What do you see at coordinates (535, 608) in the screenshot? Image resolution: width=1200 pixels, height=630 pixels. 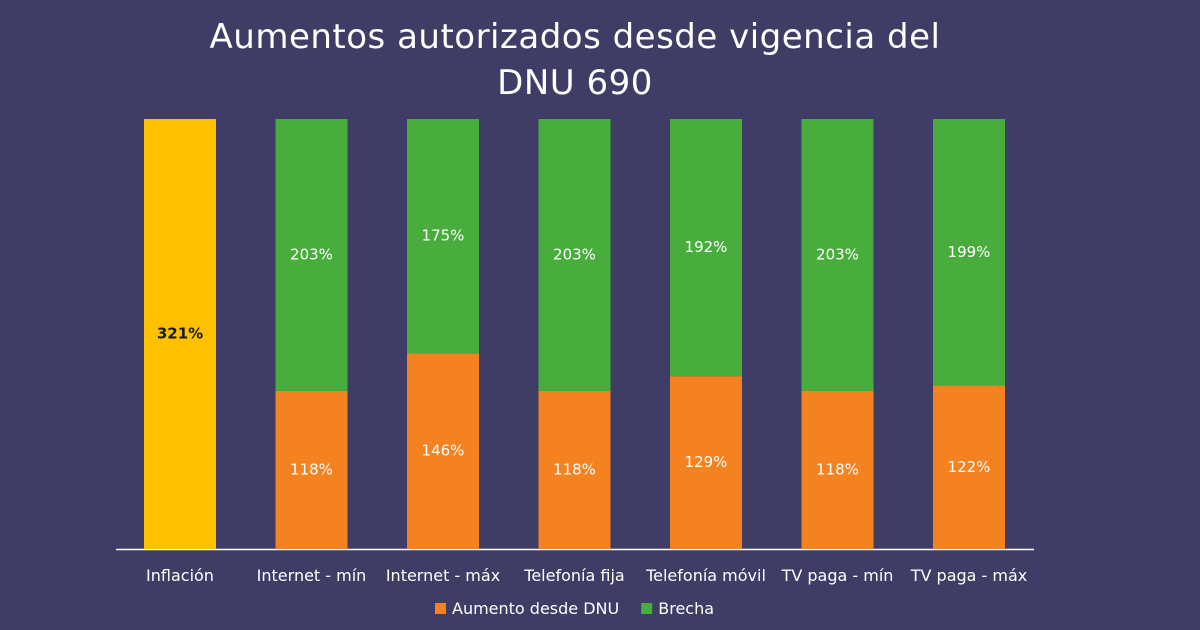 I see `legend-label-aumento: Aumento desde DNU` at bounding box center [535, 608].